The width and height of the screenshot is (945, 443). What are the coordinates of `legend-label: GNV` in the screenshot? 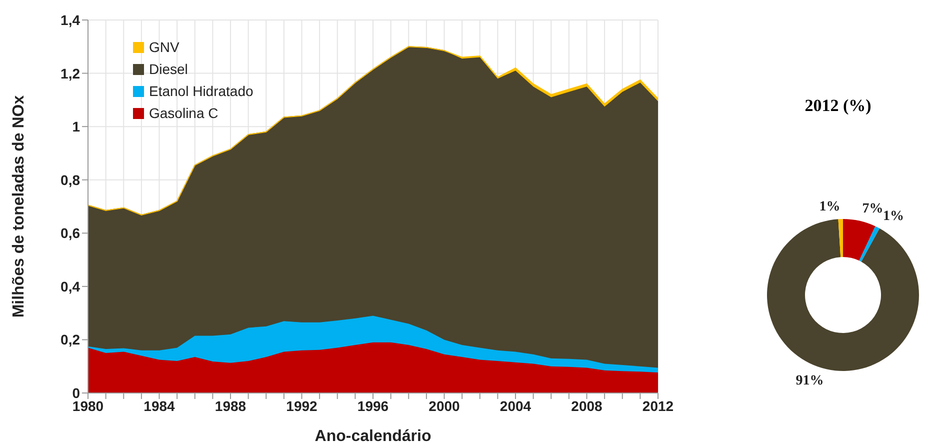 It's located at (164, 47).